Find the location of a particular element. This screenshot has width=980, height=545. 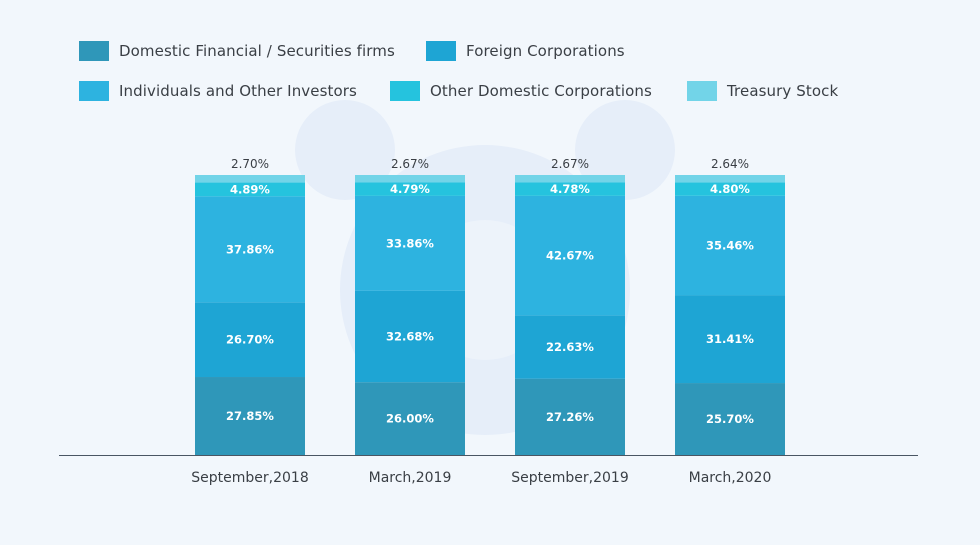

data-label: 4.78% is located at coordinates (570, 189).